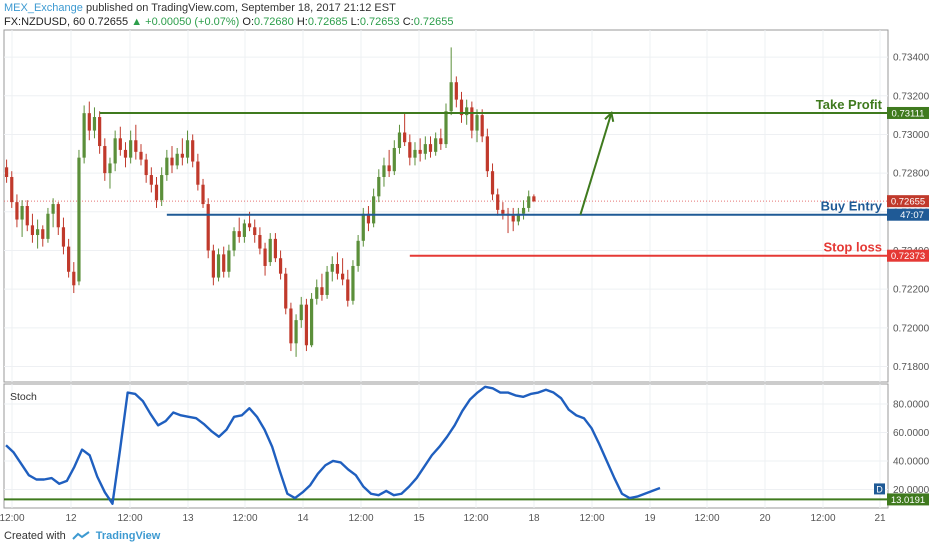  What do you see at coordinates (302, 22) in the screenshot?
I see `high-label: H:` at bounding box center [302, 22].